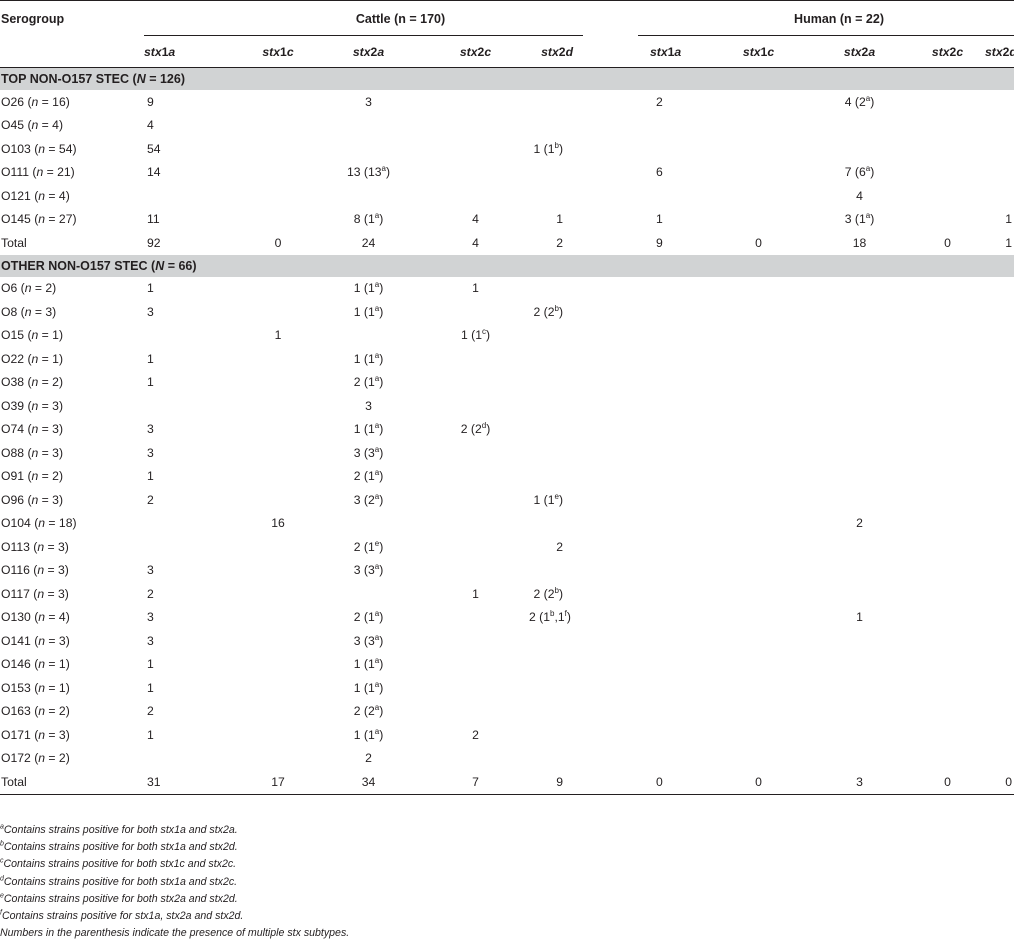  What do you see at coordinates (947, 242) in the screenshot?
I see `human-stx2c-cell: 0` at bounding box center [947, 242].